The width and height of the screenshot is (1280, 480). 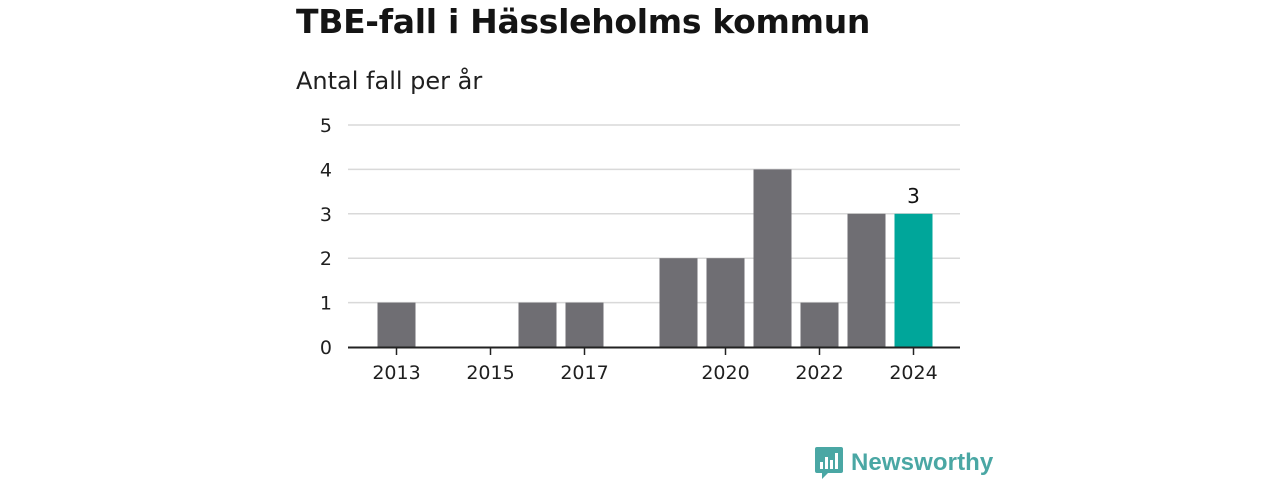 I want to click on x-tick-label: 2024, so click(x=913, y=373).